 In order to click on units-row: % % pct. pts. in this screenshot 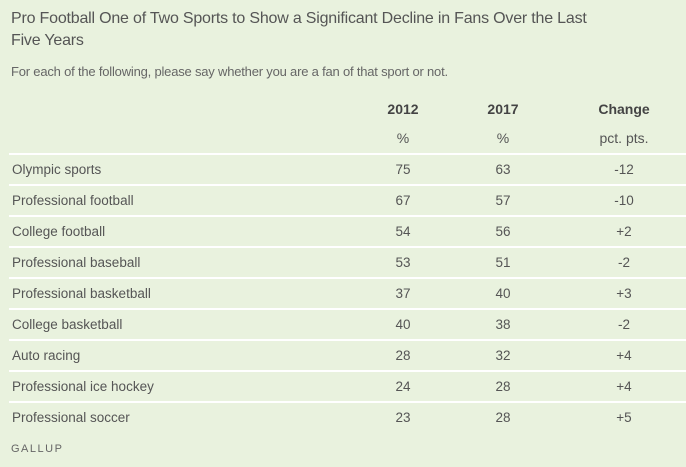, I will do `click(347, 138)`.